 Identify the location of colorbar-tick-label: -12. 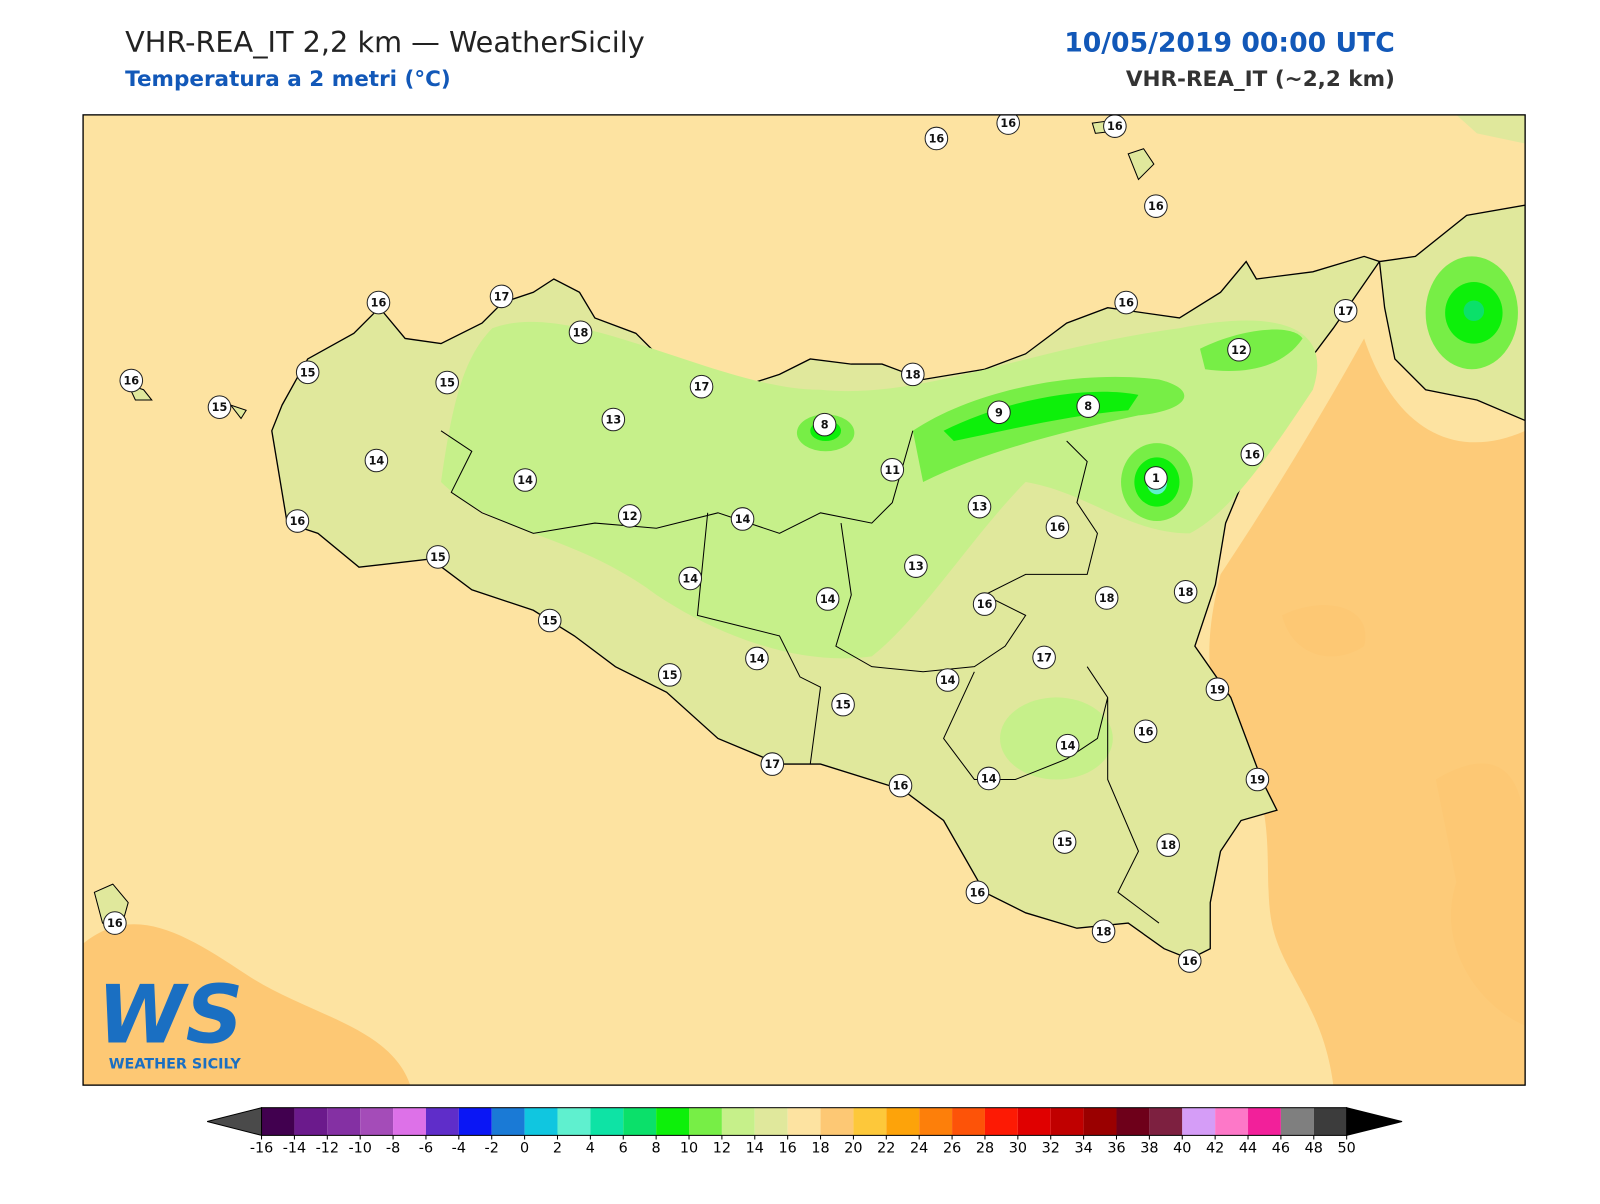
(327, 1149).